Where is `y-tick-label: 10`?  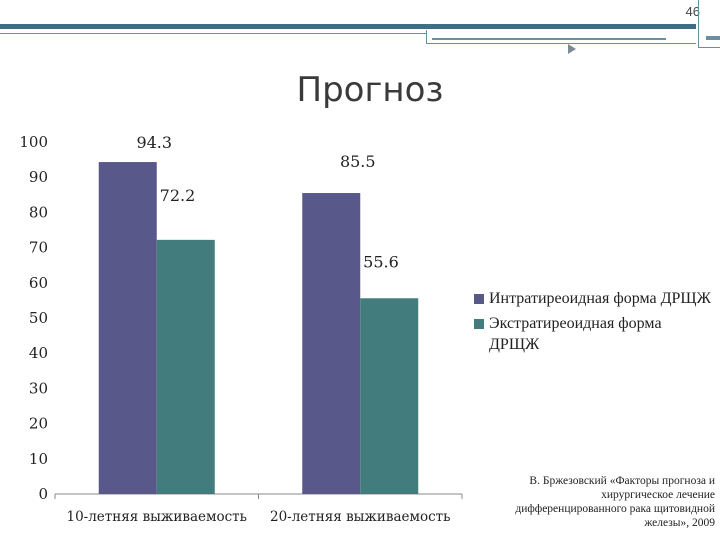 y-tick-label: 10 is located at coordinates (38, 459).